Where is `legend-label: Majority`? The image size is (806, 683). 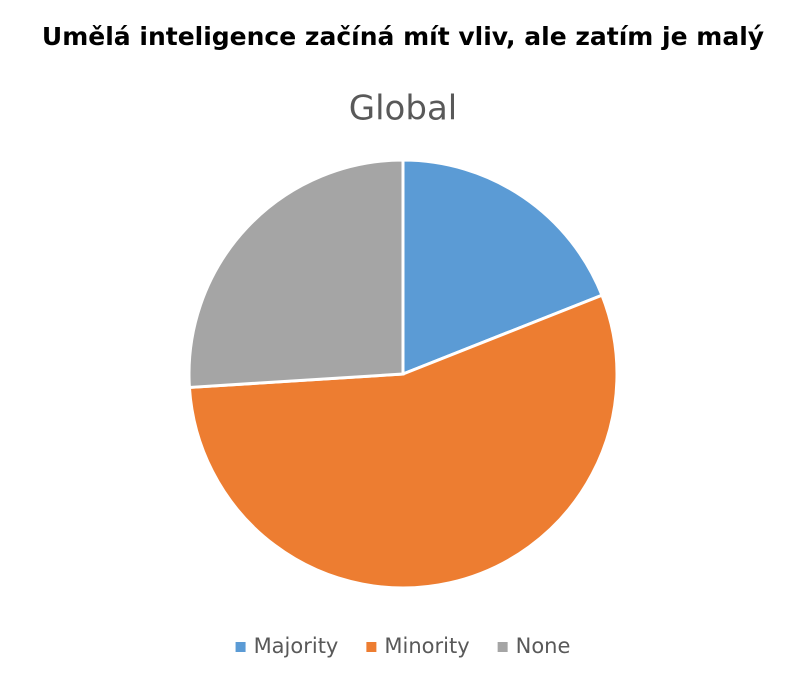
legend-label: Majority is located at coordinates (296, 646).